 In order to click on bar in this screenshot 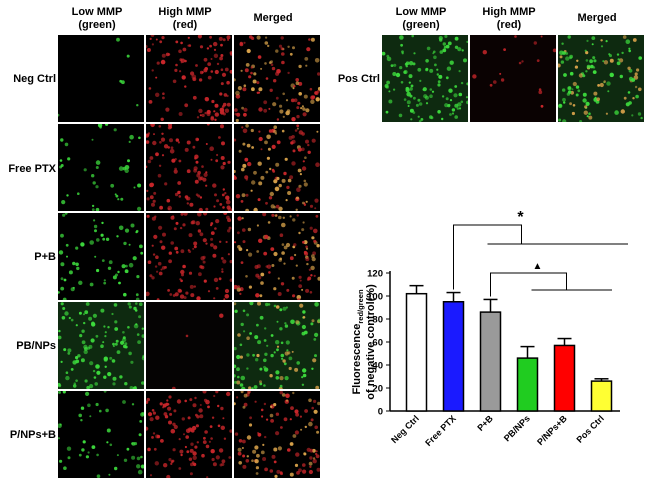, I will do `click(490, 361)`.